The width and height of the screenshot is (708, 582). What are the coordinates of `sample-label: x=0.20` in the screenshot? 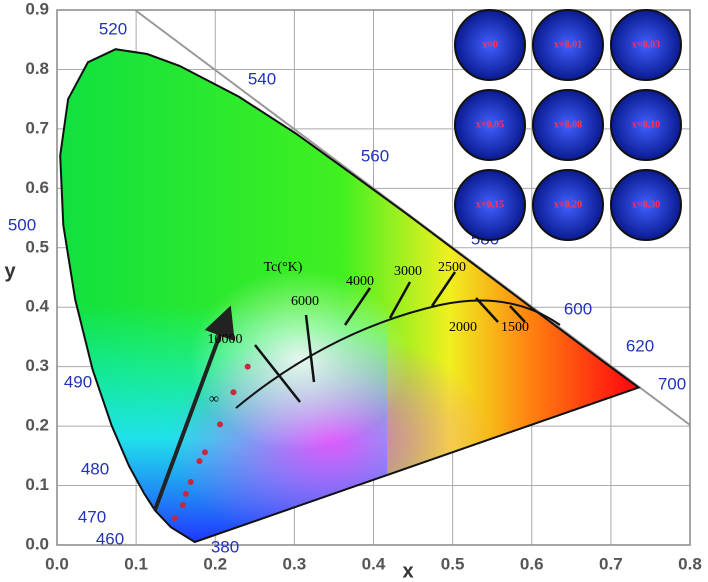 It's located at (568, 204).